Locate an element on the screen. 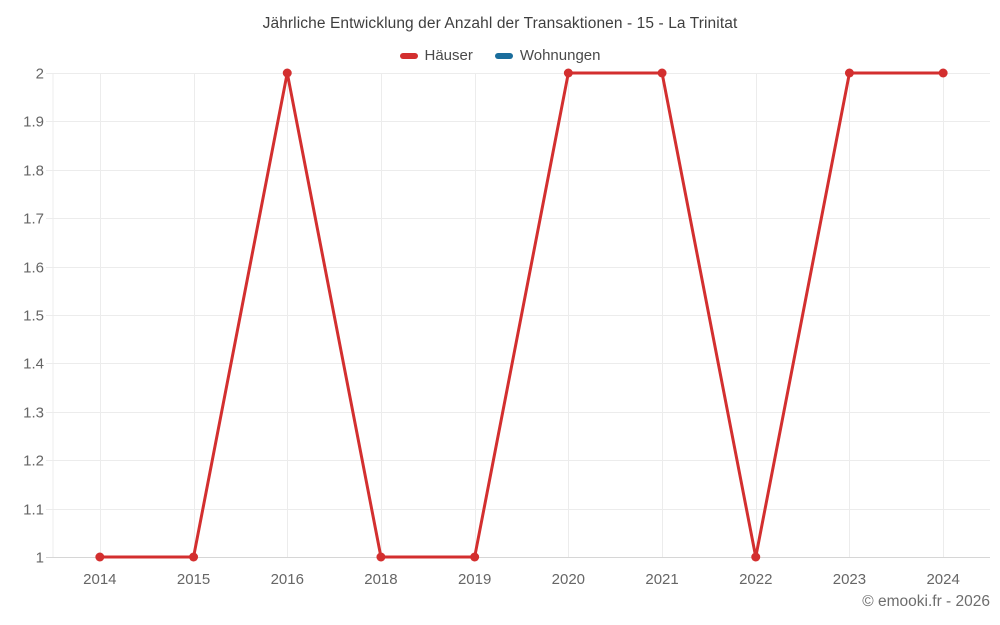  y-tick-label: 1.4 is located at coordinates (33, 364).